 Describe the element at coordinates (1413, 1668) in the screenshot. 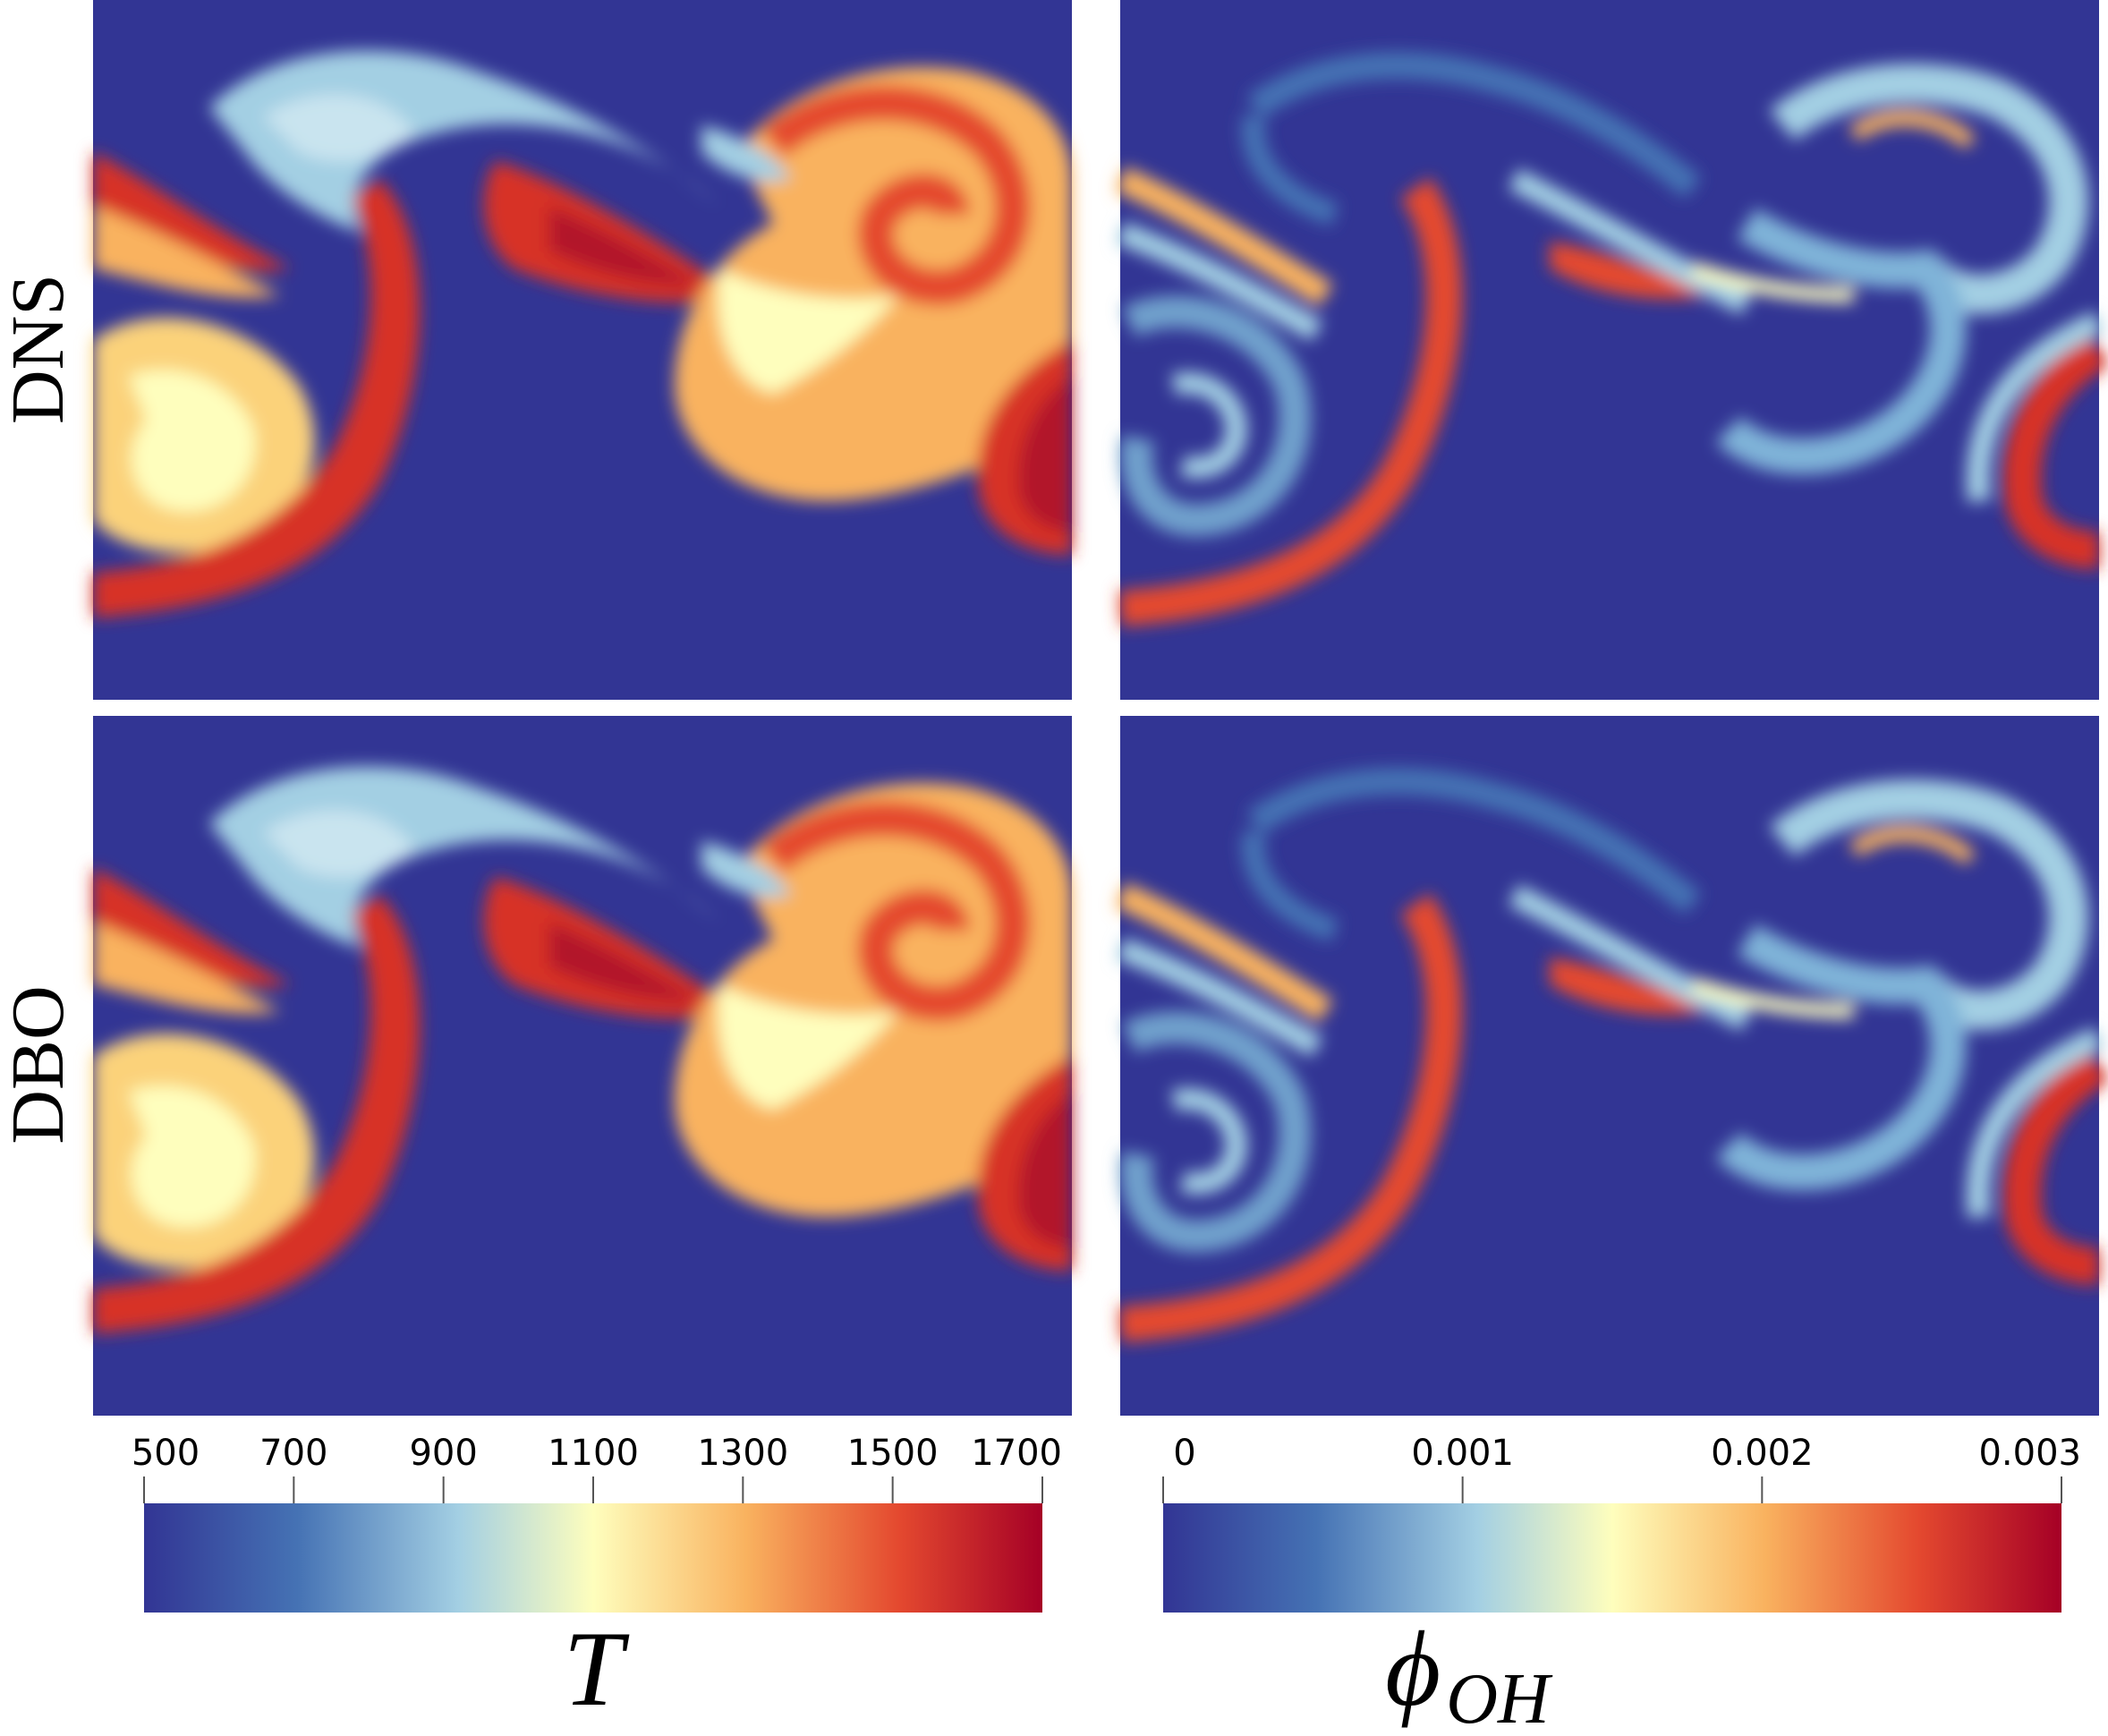

I see `colorbar-oh-title-symbol: ϕ` at that location.